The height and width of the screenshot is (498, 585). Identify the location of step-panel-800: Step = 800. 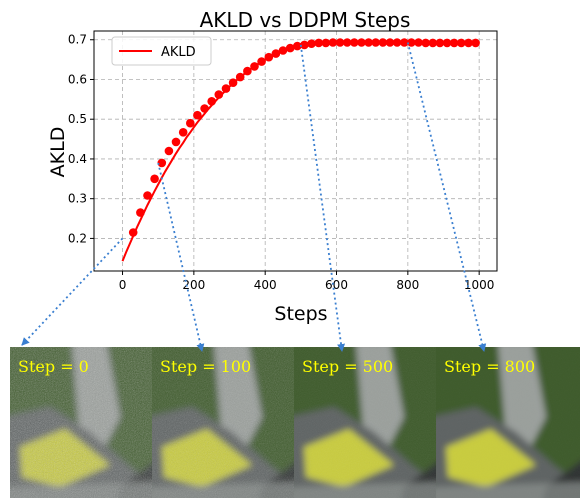
(508, 422).